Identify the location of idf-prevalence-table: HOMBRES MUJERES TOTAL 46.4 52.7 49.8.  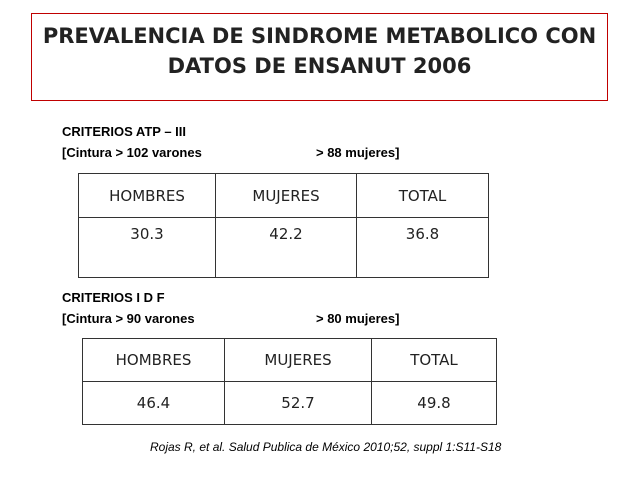
(289, 381).